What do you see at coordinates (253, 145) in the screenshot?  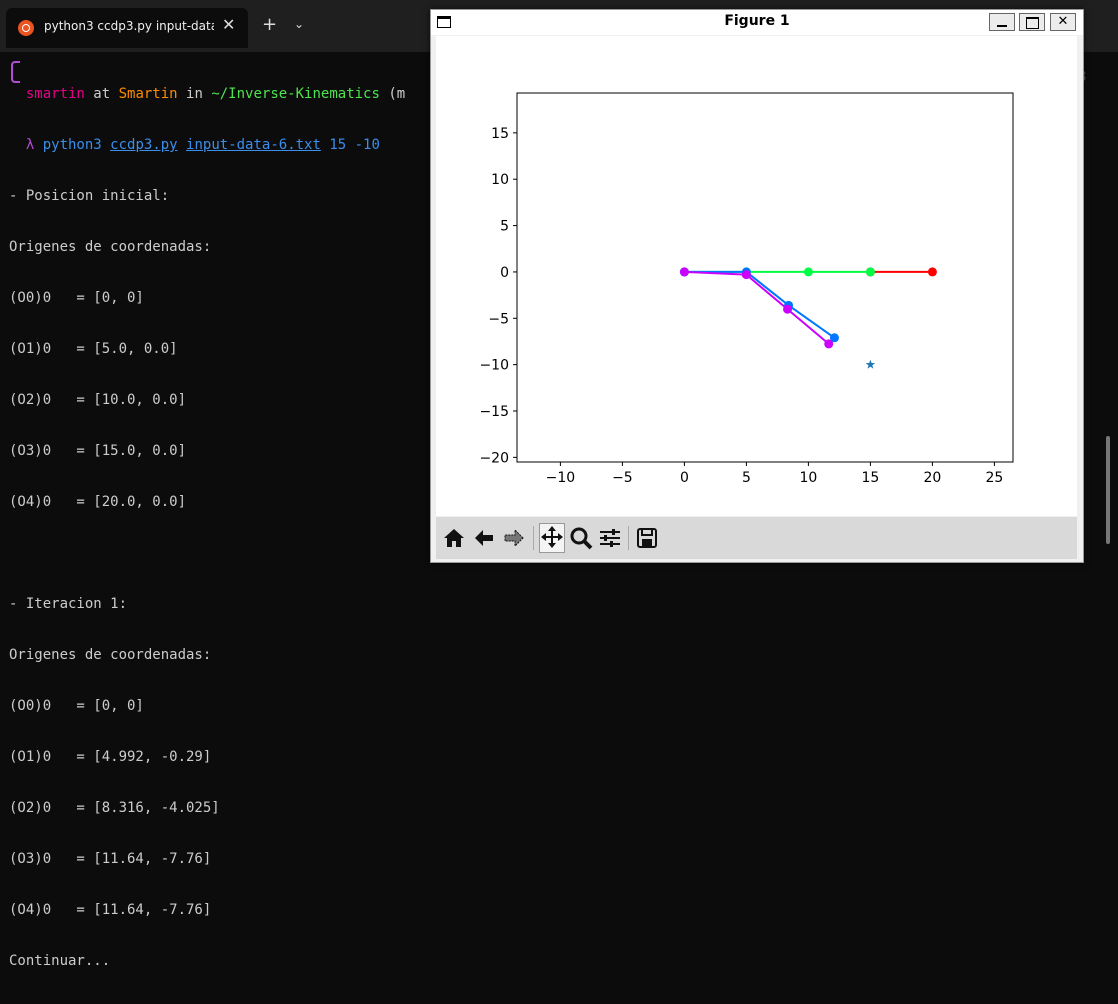 I see `command-datafile: input-data-6.txt` at bounding box center [253, 145].